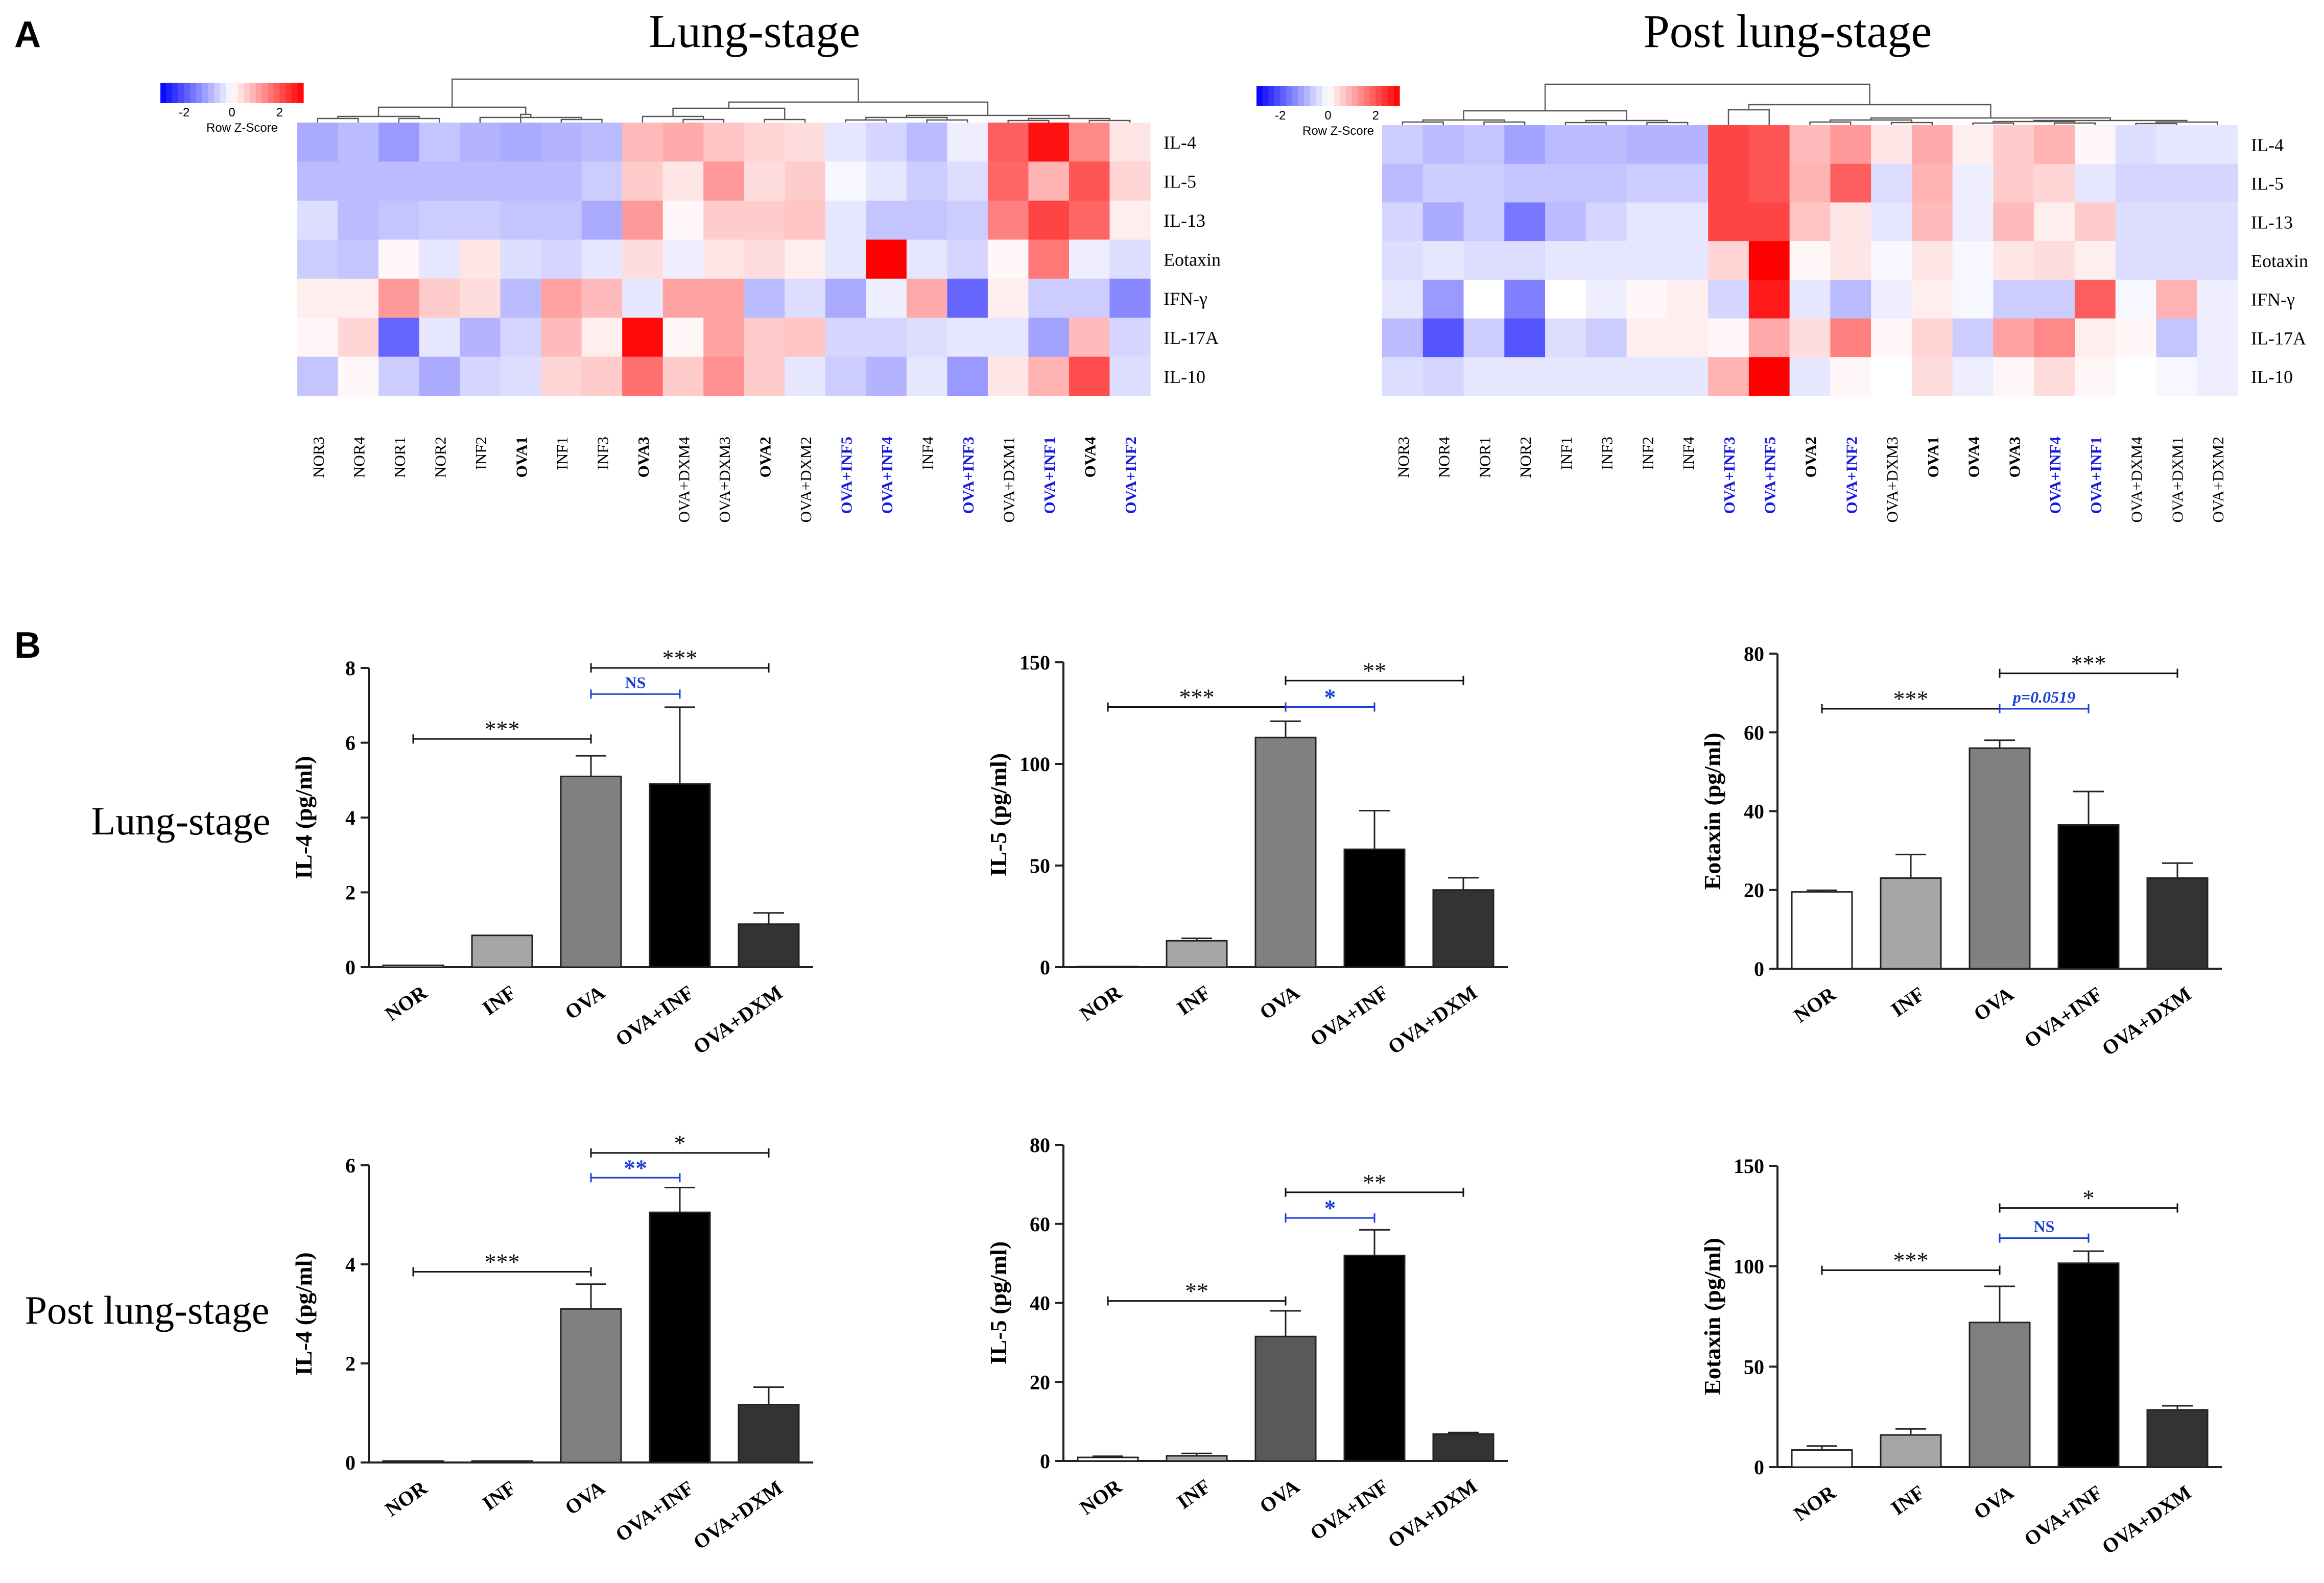  What do you see at coordinates (1191, 337) in the screenshot?
I see `heatmap-row-label: IL-17A` at bounding box center [1191, 337].